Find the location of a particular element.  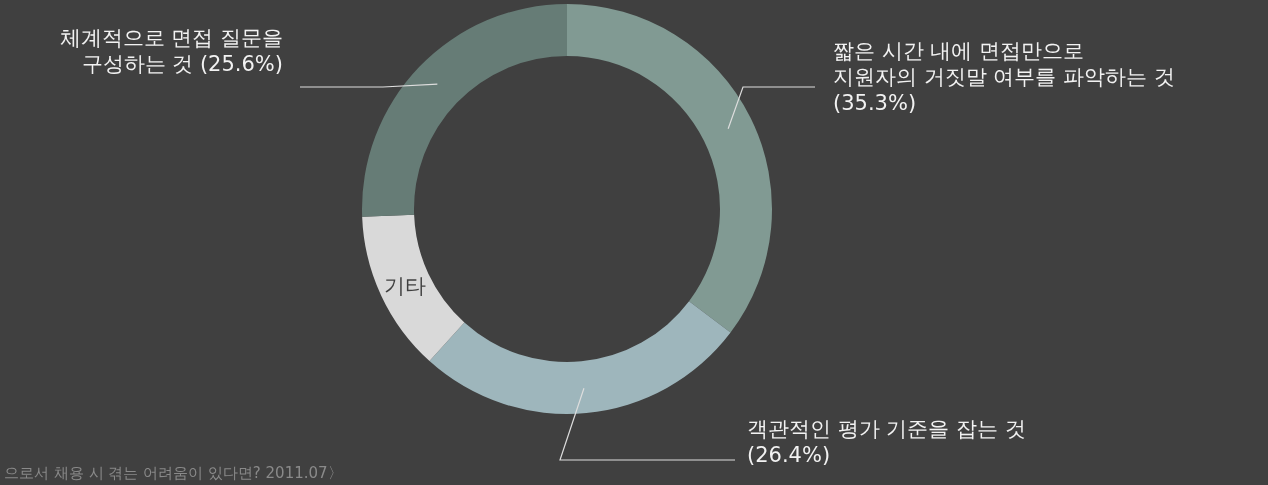

slice-label: 짧은 시간 내에 면접만으로 지원자의 거짓말 여부를 파악하는 것 (35.3%) is located at coordinates (1004, 77).